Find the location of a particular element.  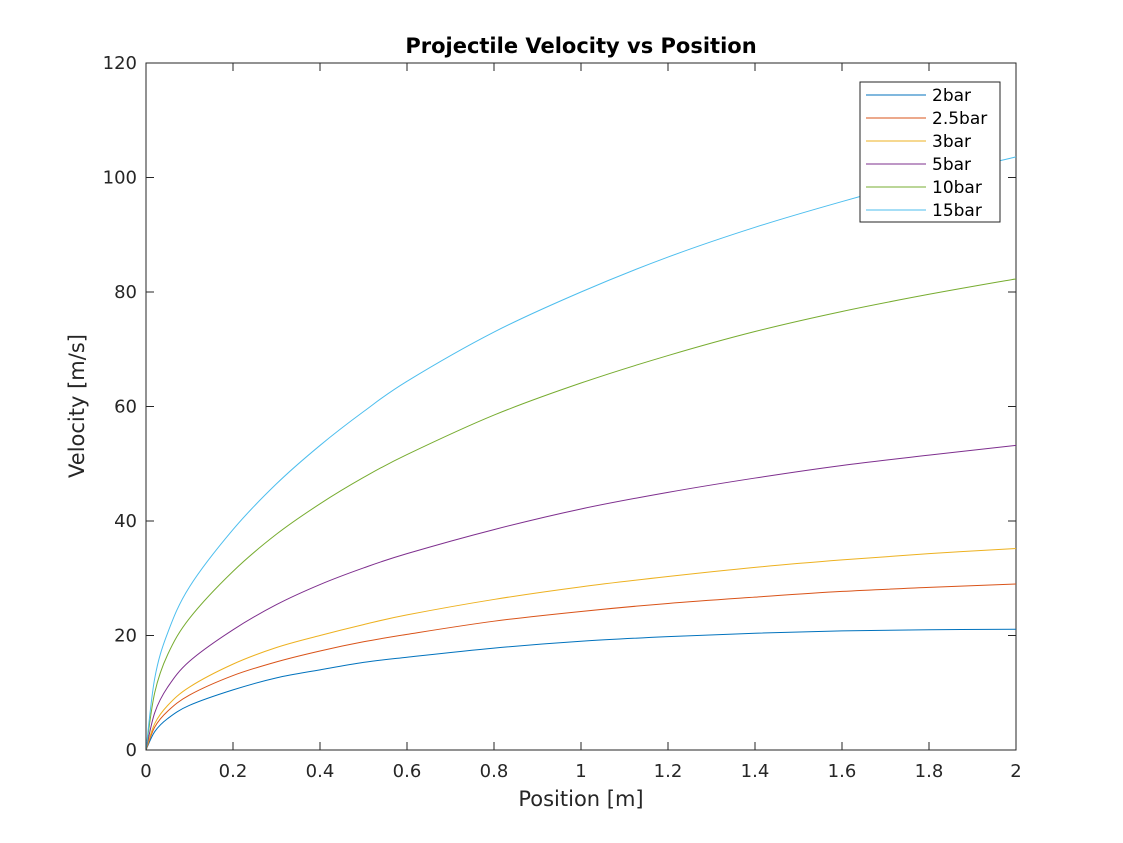

y-tick-label: 80 is located at coordinates (125, 292).